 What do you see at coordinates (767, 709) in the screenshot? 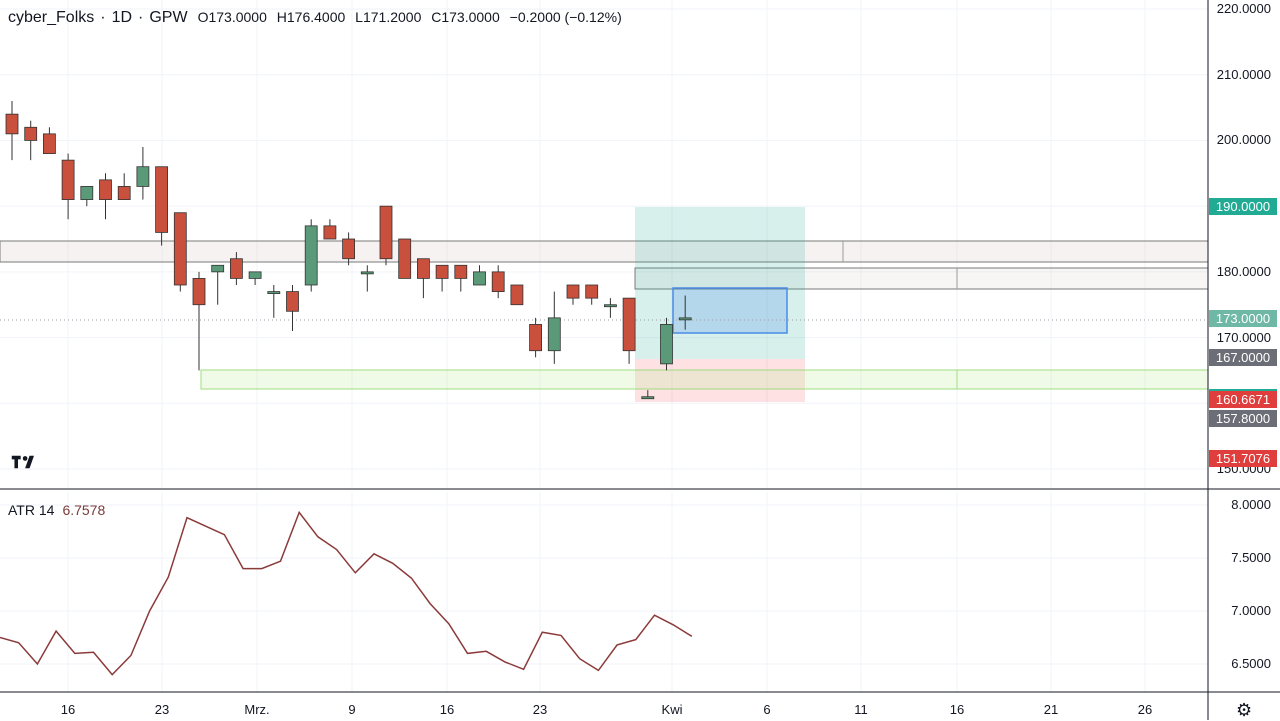
I see `time-tick-label: 6` at bounding box center [767, 709].